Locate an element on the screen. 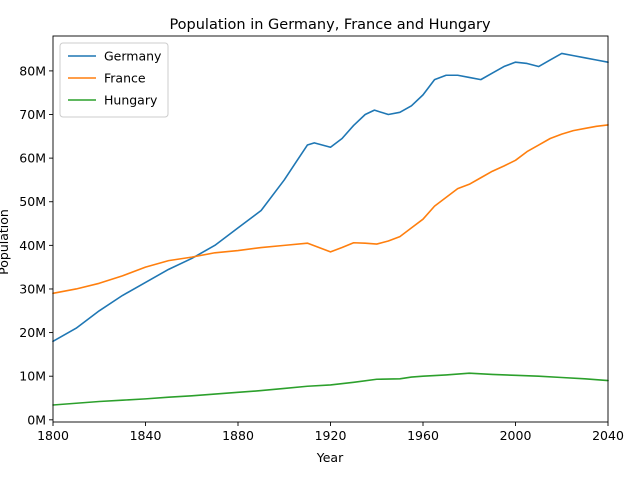 The image size is (640, 480). x-tick-label: 1920 is located at coordinates (331, 435).